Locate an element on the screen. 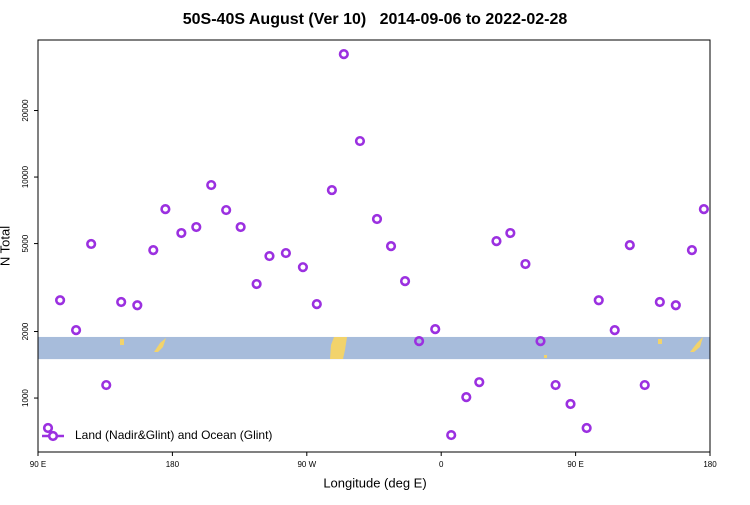 The image size is (750, 505). legend-label: Land (Nadir&Glint) and Ocean (Glint) is located at coordinates (173, 435).